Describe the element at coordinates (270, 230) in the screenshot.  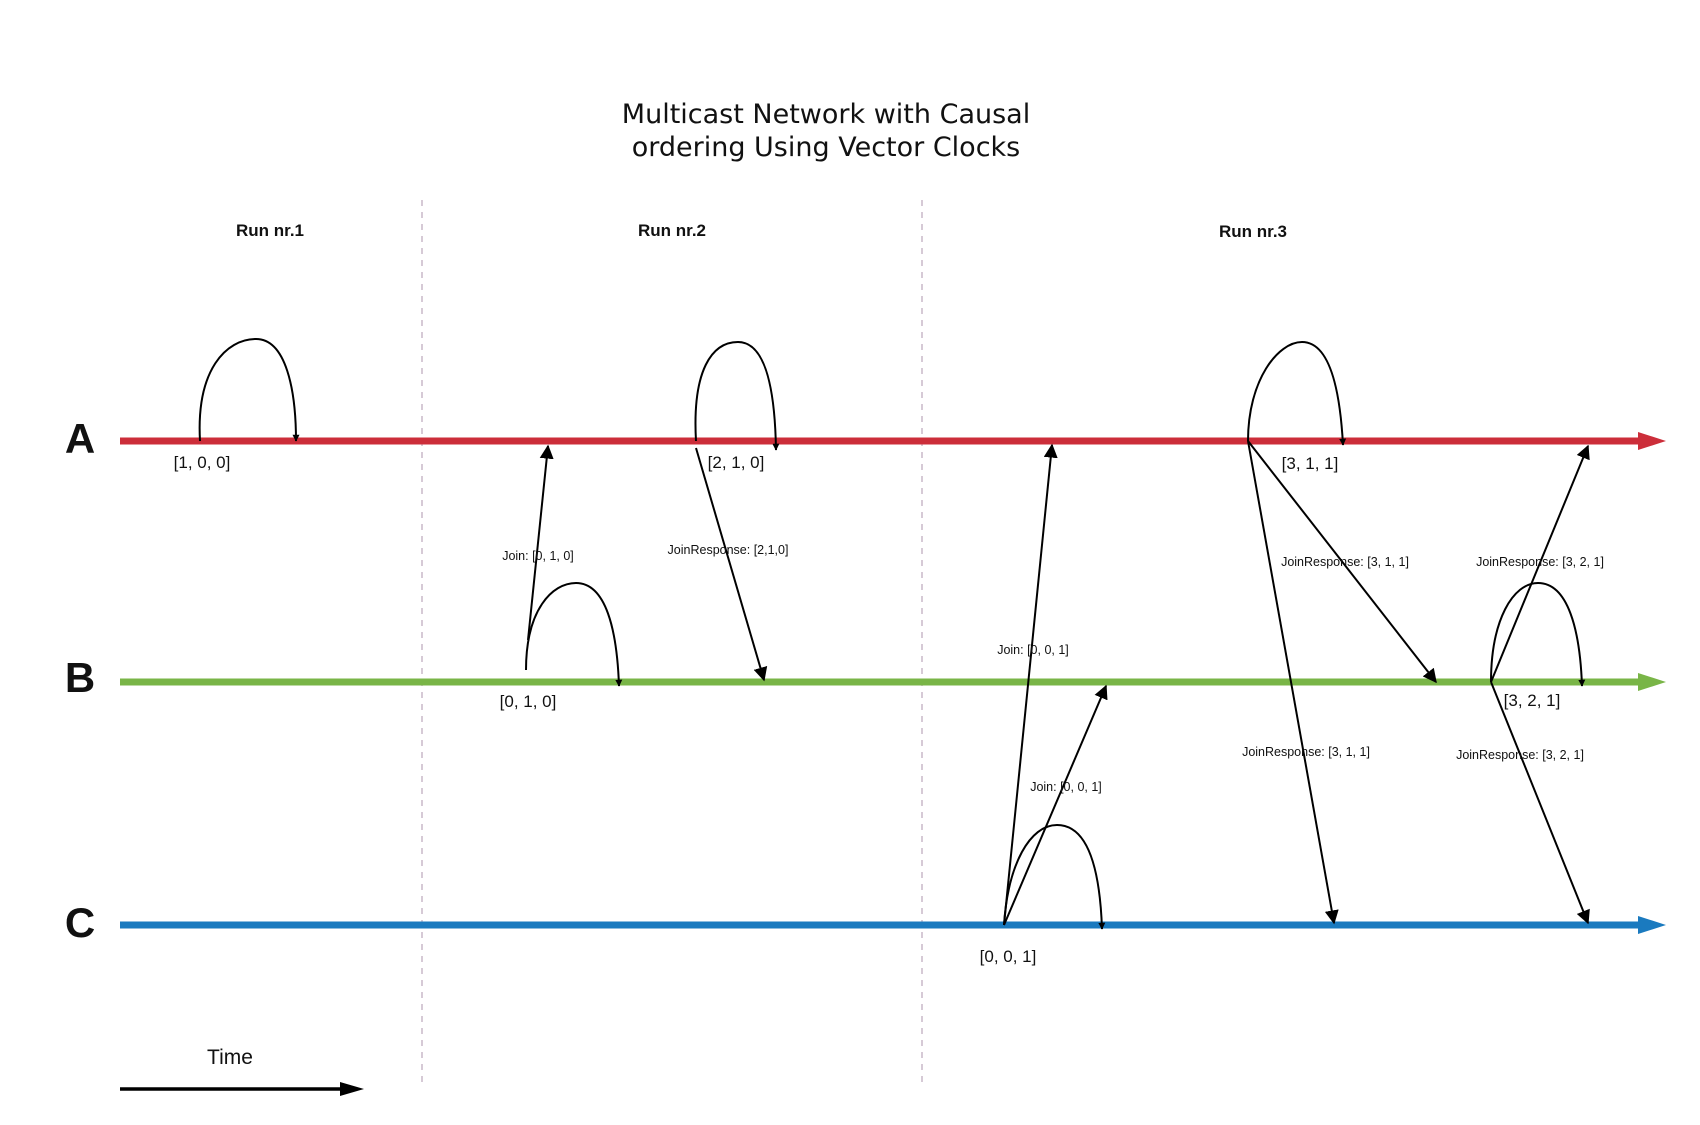
I see `run-1-label: Run nr.1` at that location.